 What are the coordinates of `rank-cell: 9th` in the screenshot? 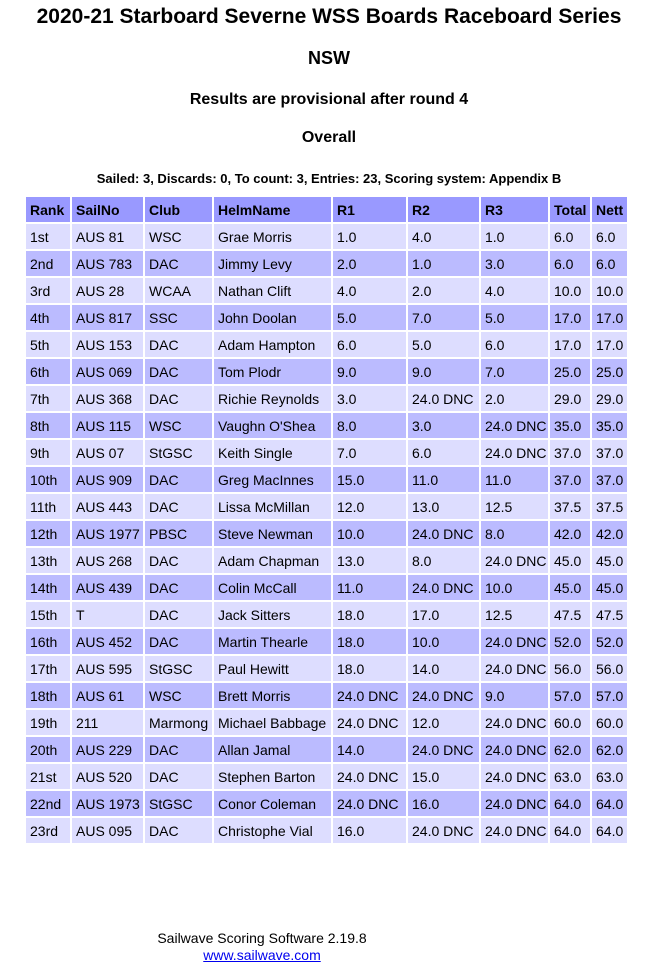 It's located at (48, 452).